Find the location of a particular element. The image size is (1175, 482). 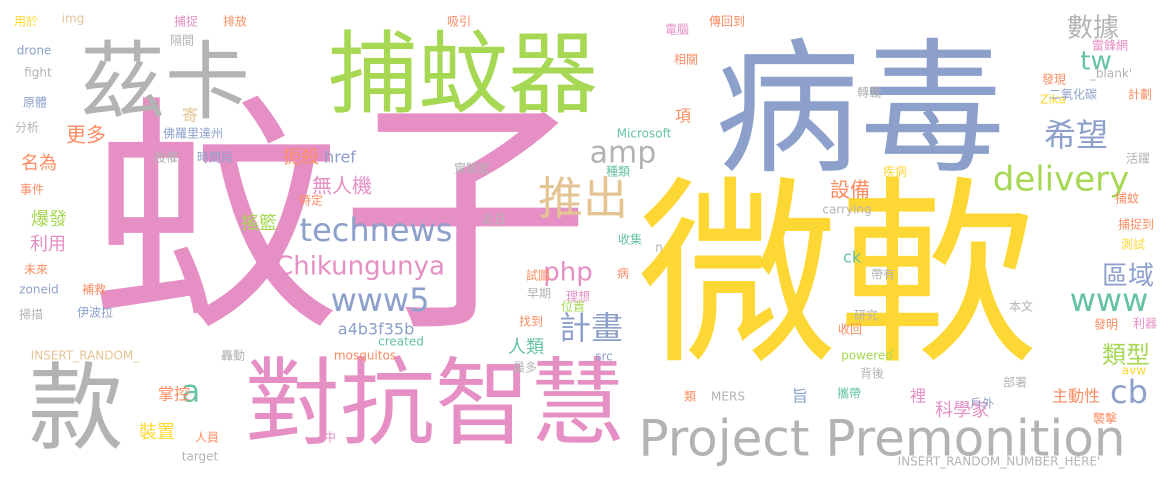

word-cloud-word: 理想 is located at coordinates (578, 296).